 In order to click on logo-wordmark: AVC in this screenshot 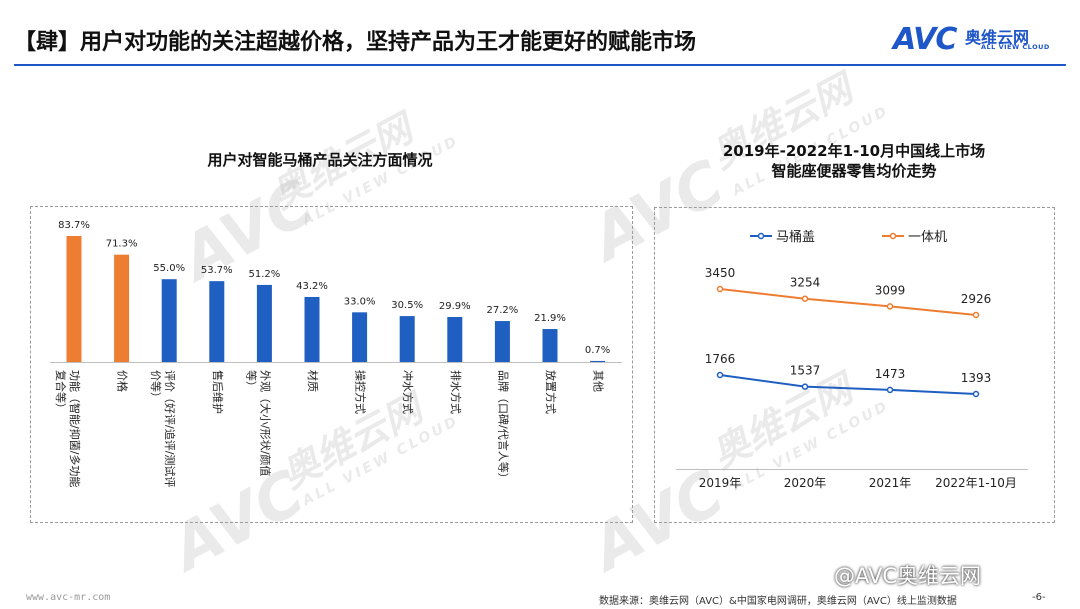, I will do `click(925, 39)`.